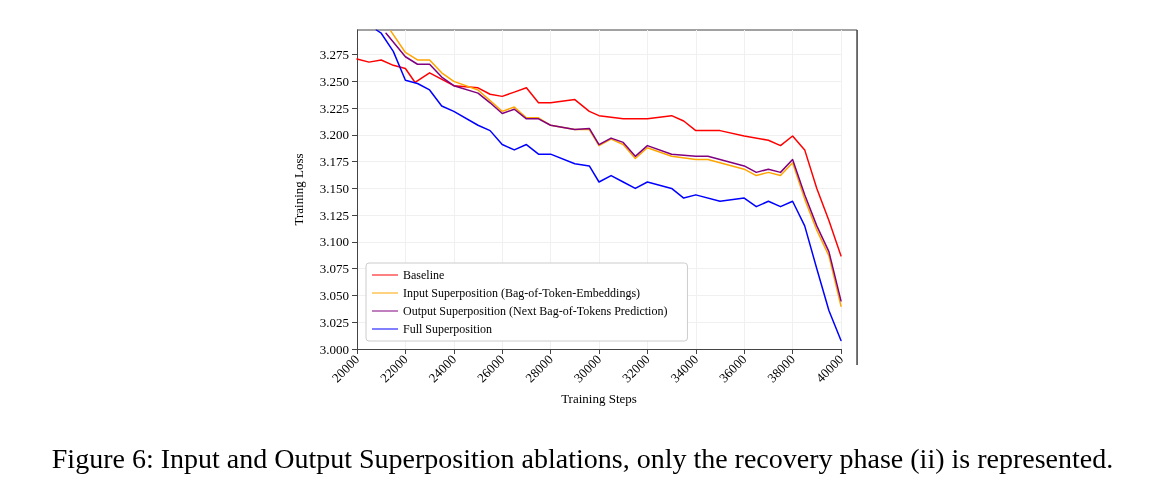 This screenshot has width=1165, height=491. Describe the element at coordinates (535, 311) in the screenshot. I see `legend-label: Output Superposition (Next Bag-of-Tokens Prediction)` at that location.